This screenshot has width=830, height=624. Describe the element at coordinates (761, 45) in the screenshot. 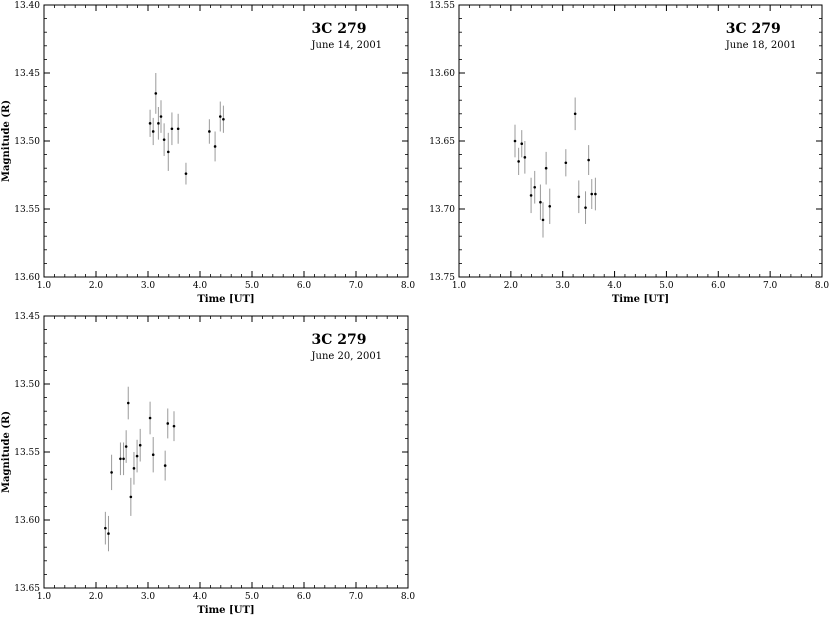

I see `observation-date: June 18, 2001` at that location.